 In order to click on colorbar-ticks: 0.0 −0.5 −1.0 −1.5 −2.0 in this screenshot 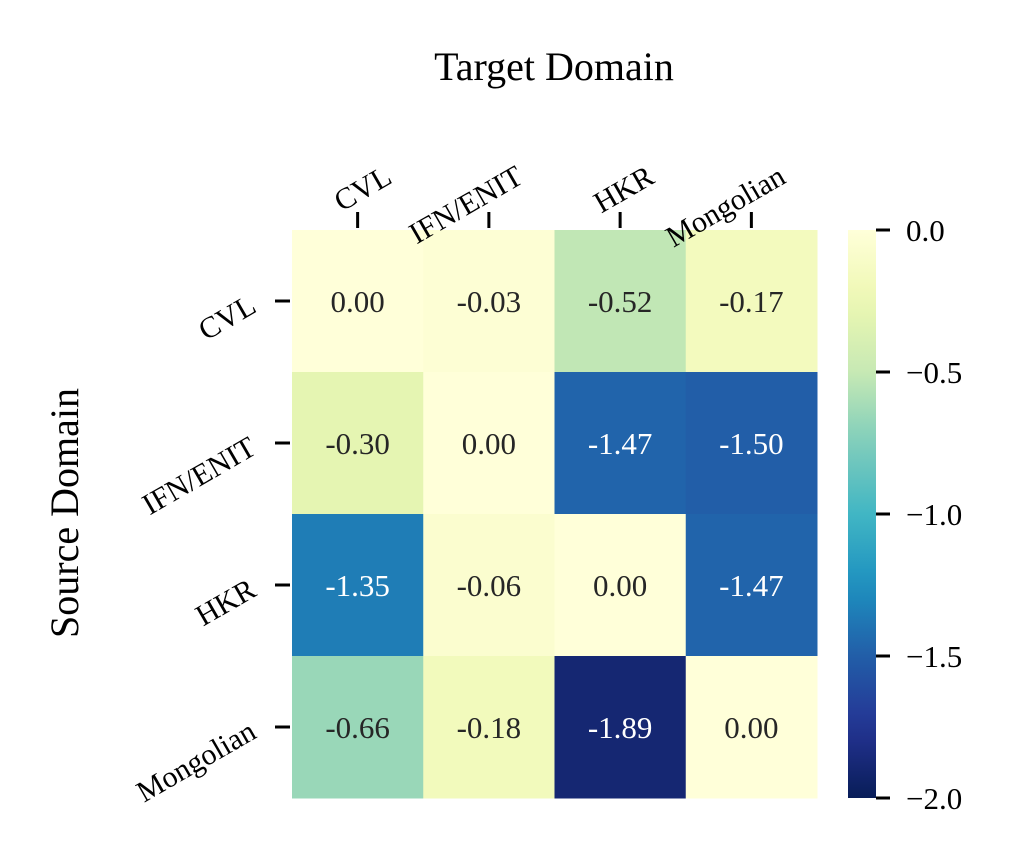, I will do `click(919, 514)`.